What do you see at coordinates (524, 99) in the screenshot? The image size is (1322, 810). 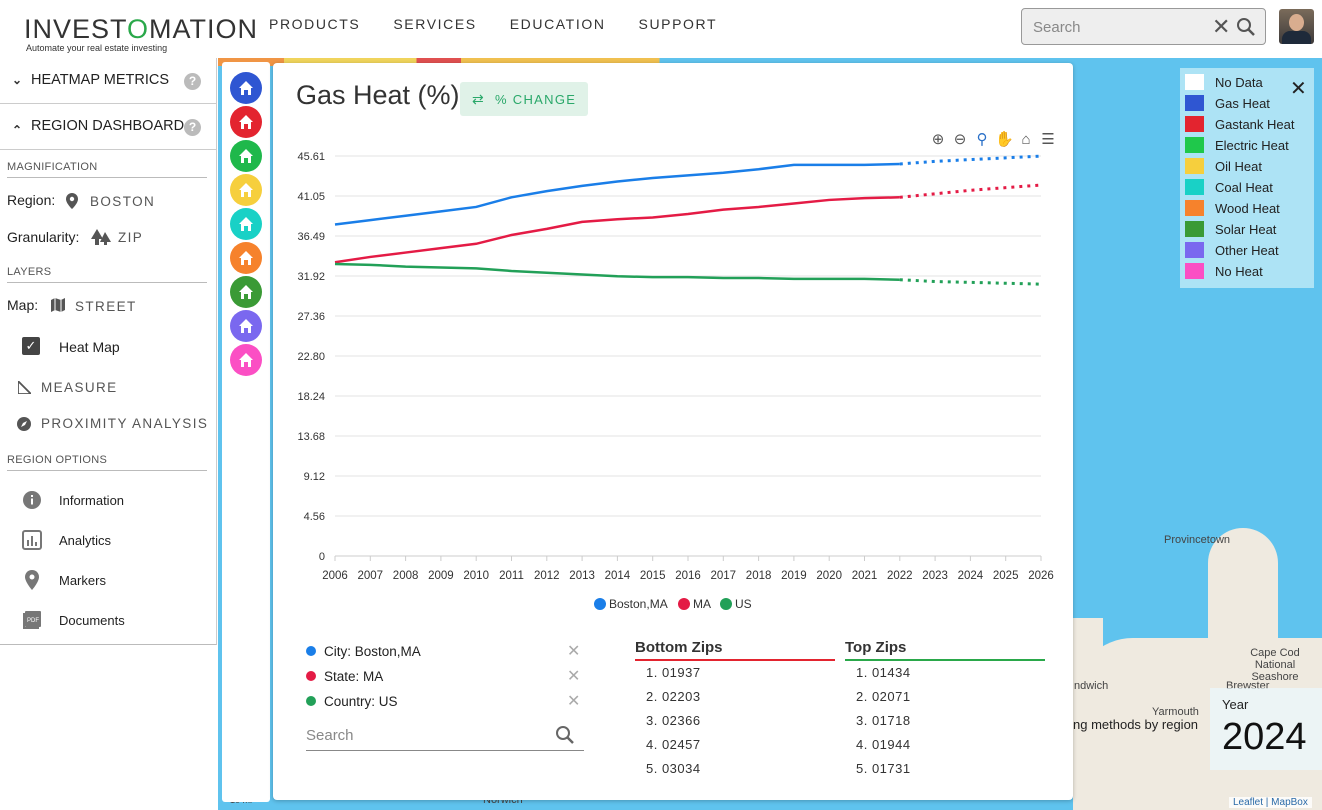 I see `percent-change-button: ⇄ % CHANGE` at bounding box center [524, 99].